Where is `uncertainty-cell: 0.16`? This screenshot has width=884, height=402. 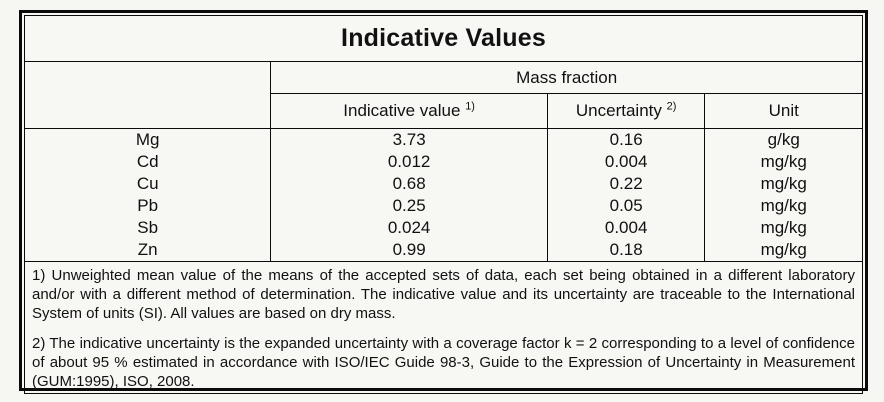
uncertainty-cell: 0.16 is located at coordinates (626, 139).